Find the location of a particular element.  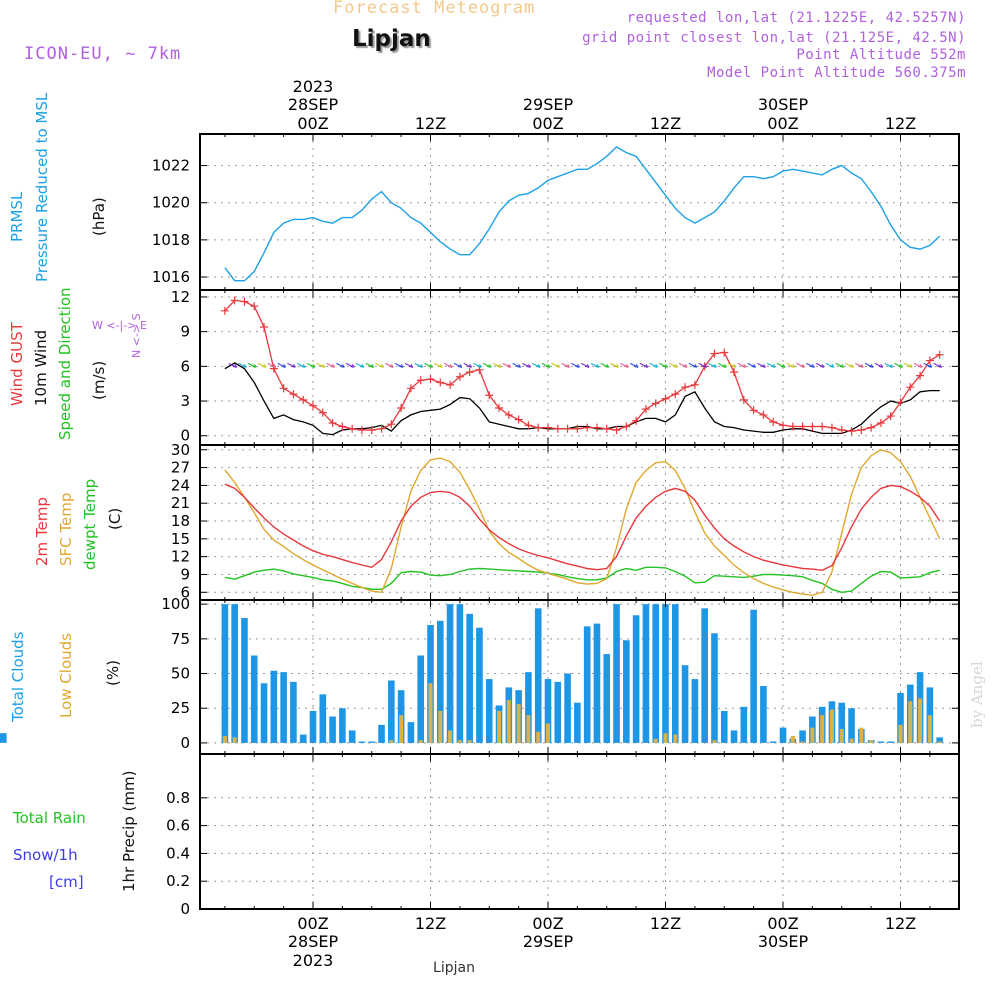

footer-station: Lipjan is located at coordinates (454, 968).